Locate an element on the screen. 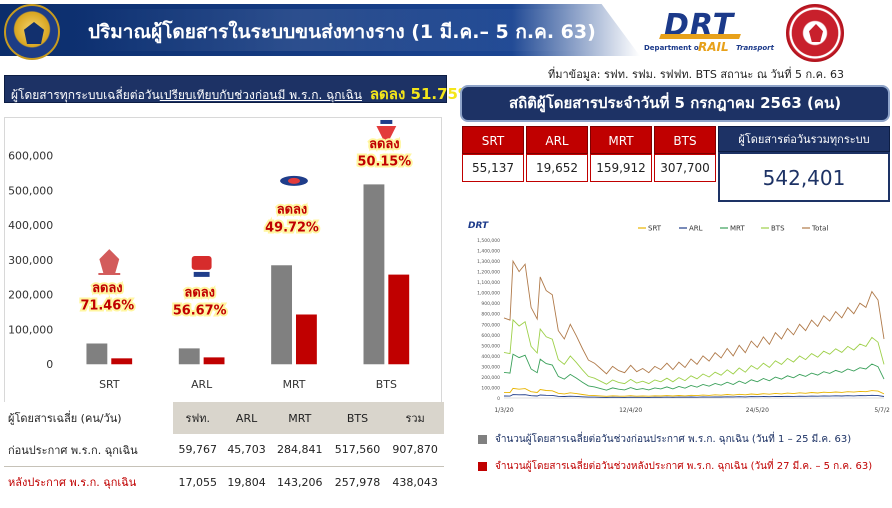 Image resolution: width=892 pixels, height=508 pixels. table-cell: 17,055 is located at coordinates (198, 482).